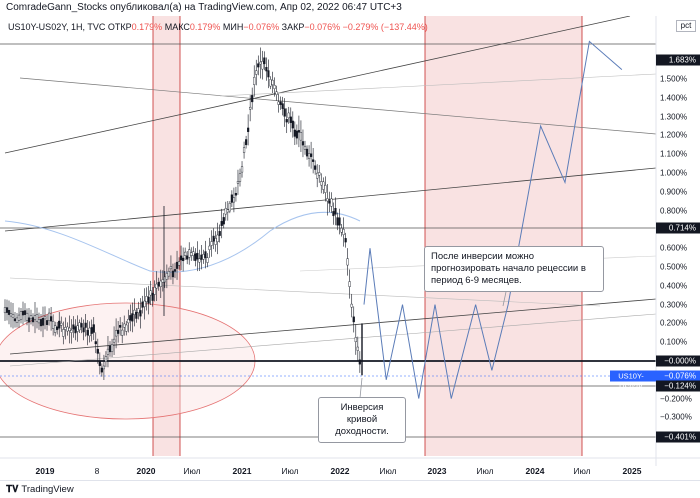  I want to click on callout-pointer, so click(361, 388).